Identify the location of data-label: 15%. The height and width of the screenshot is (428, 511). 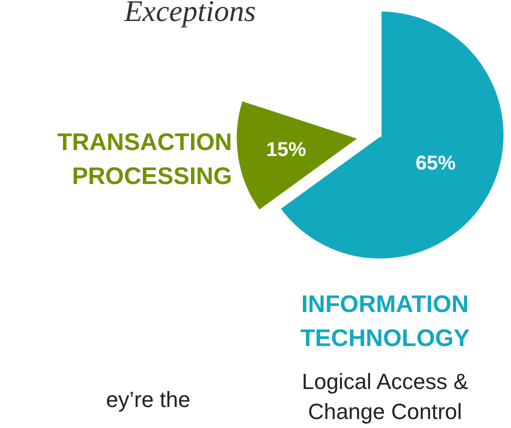
(286, 149).